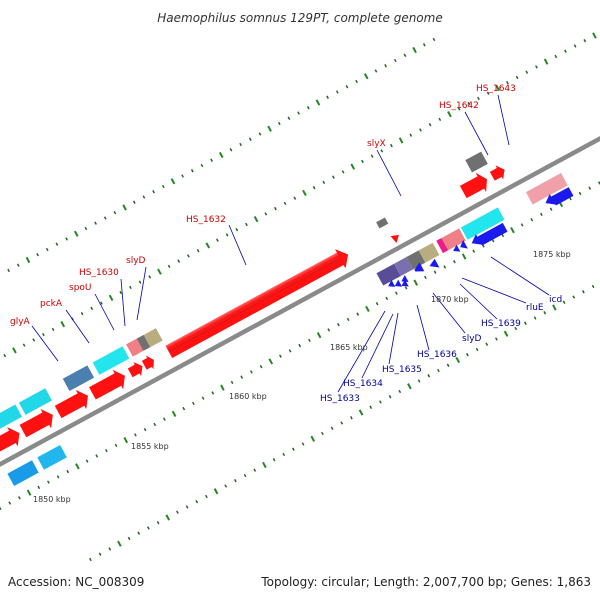  I want to click on gene-label-slyx: slyX, so click(376, 144).